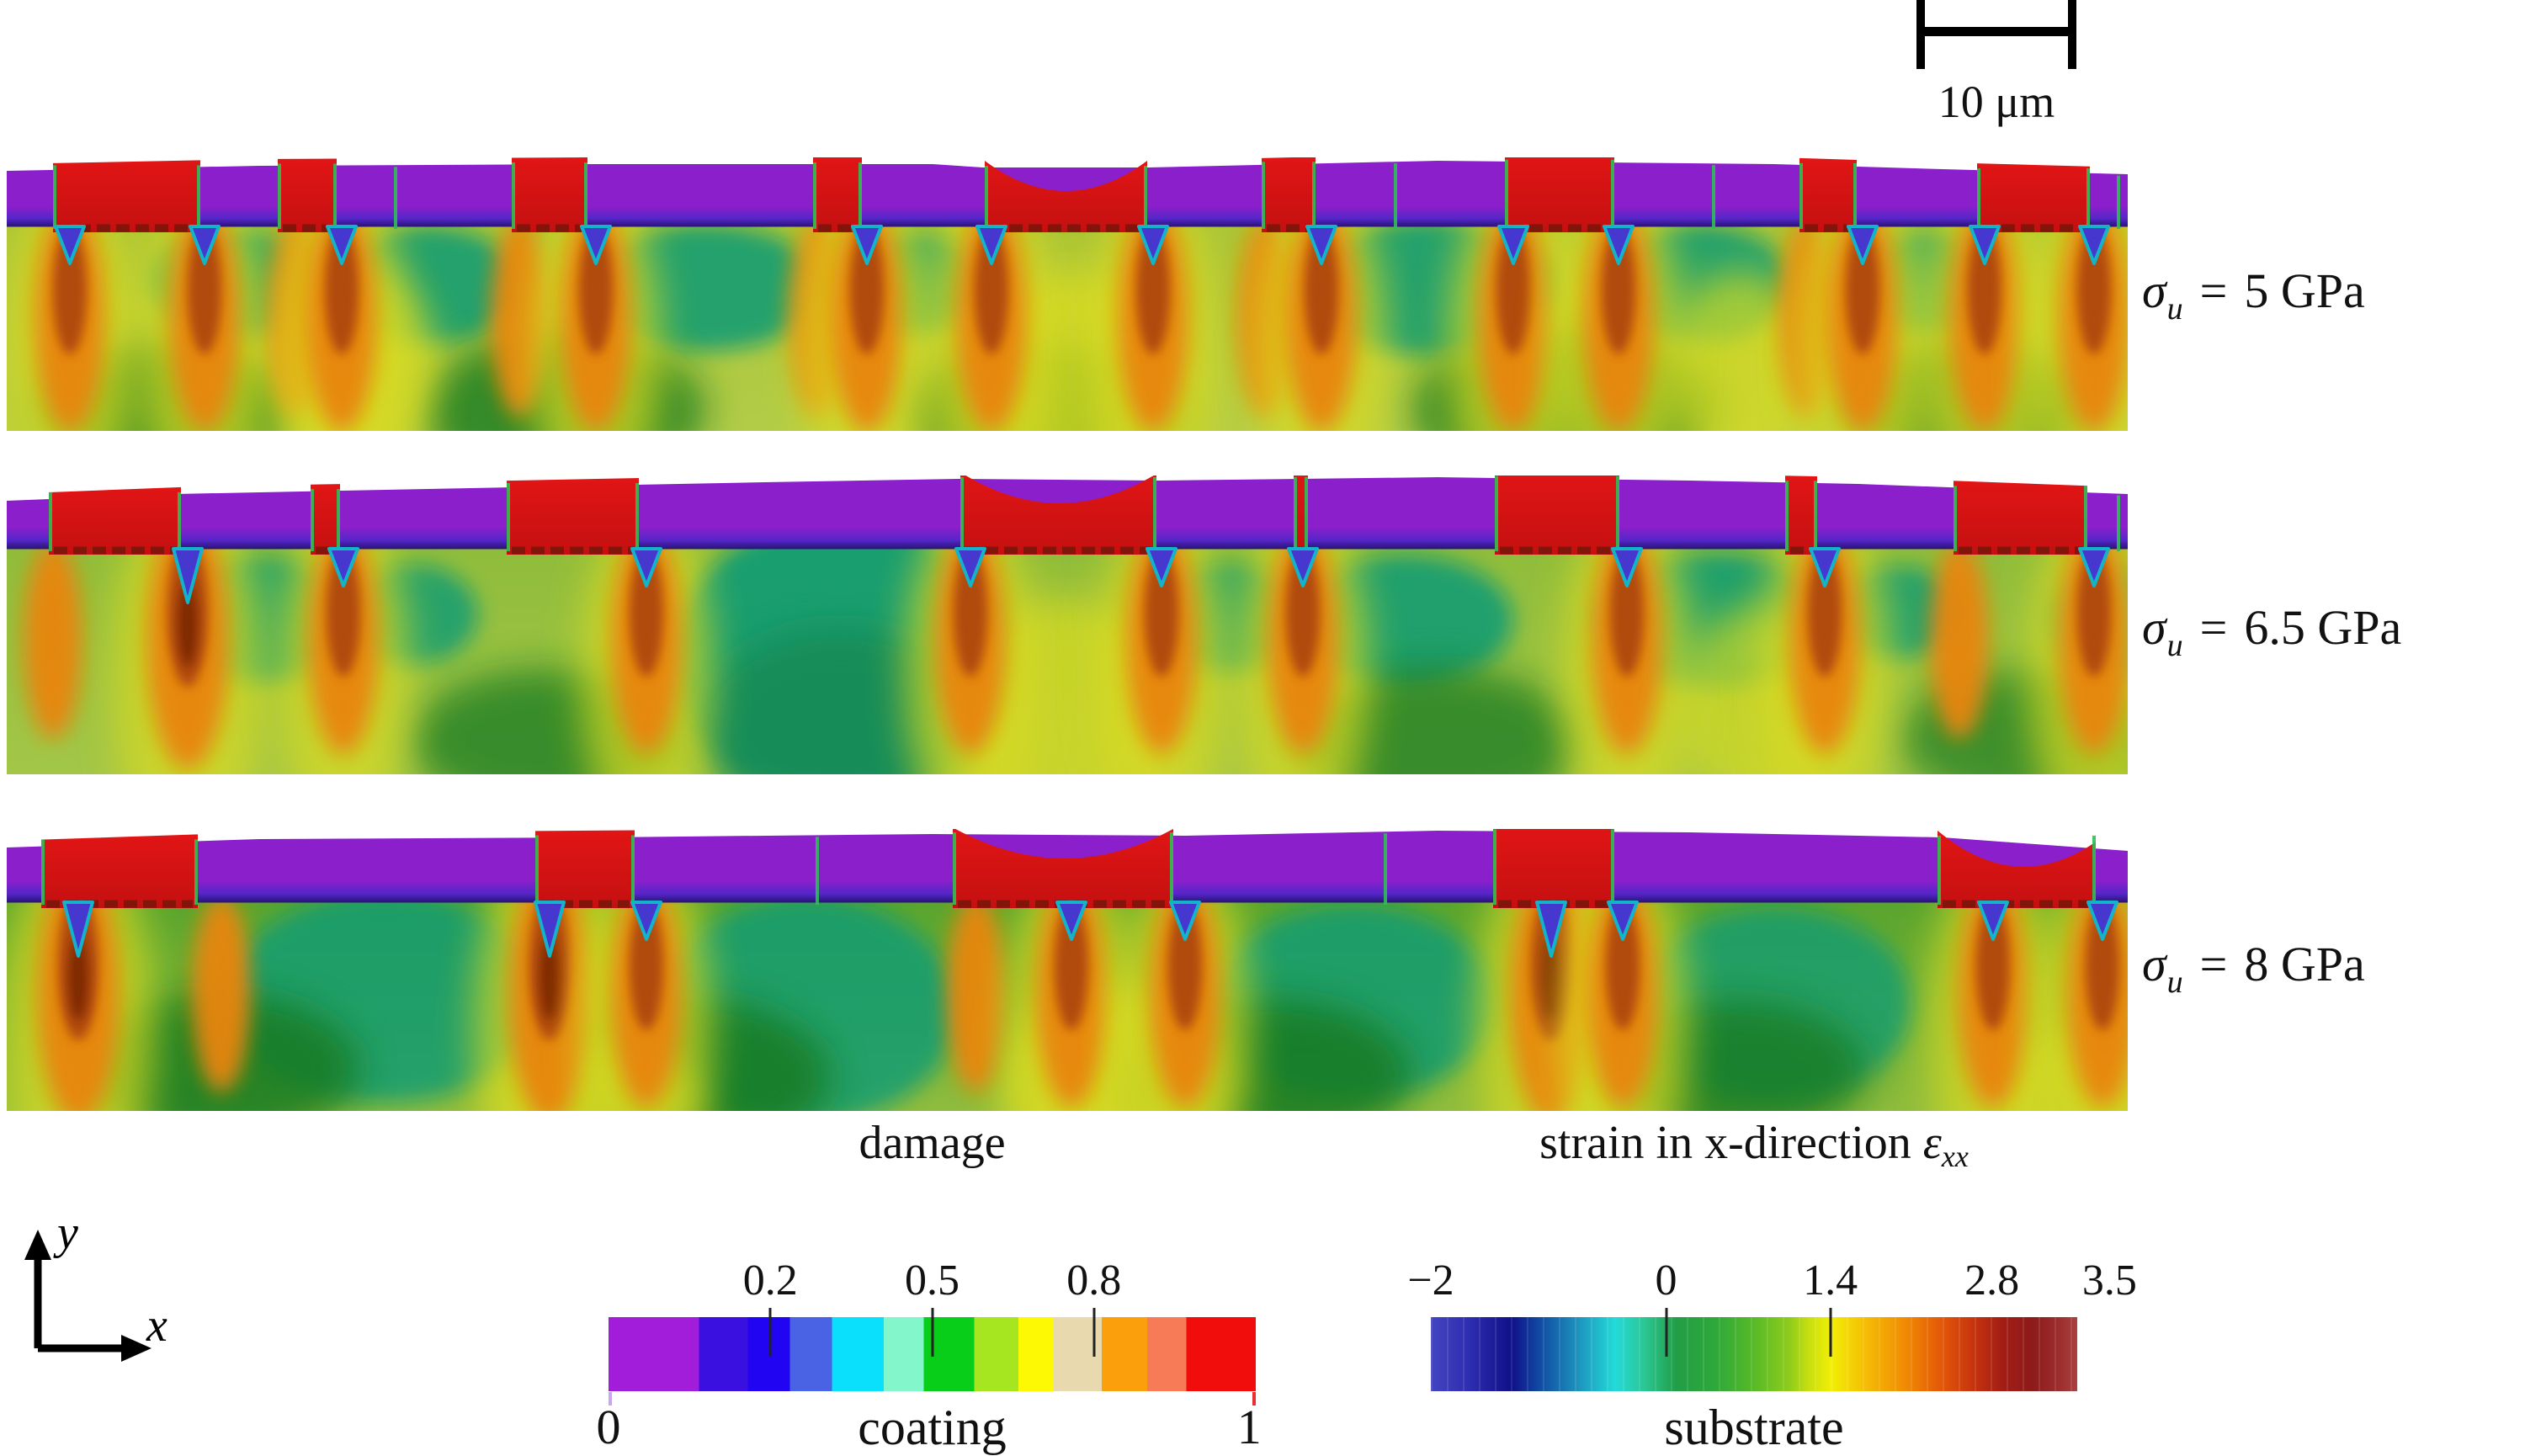  I want to click on strain-tick-label: 1.4, so click(1830, 1281).